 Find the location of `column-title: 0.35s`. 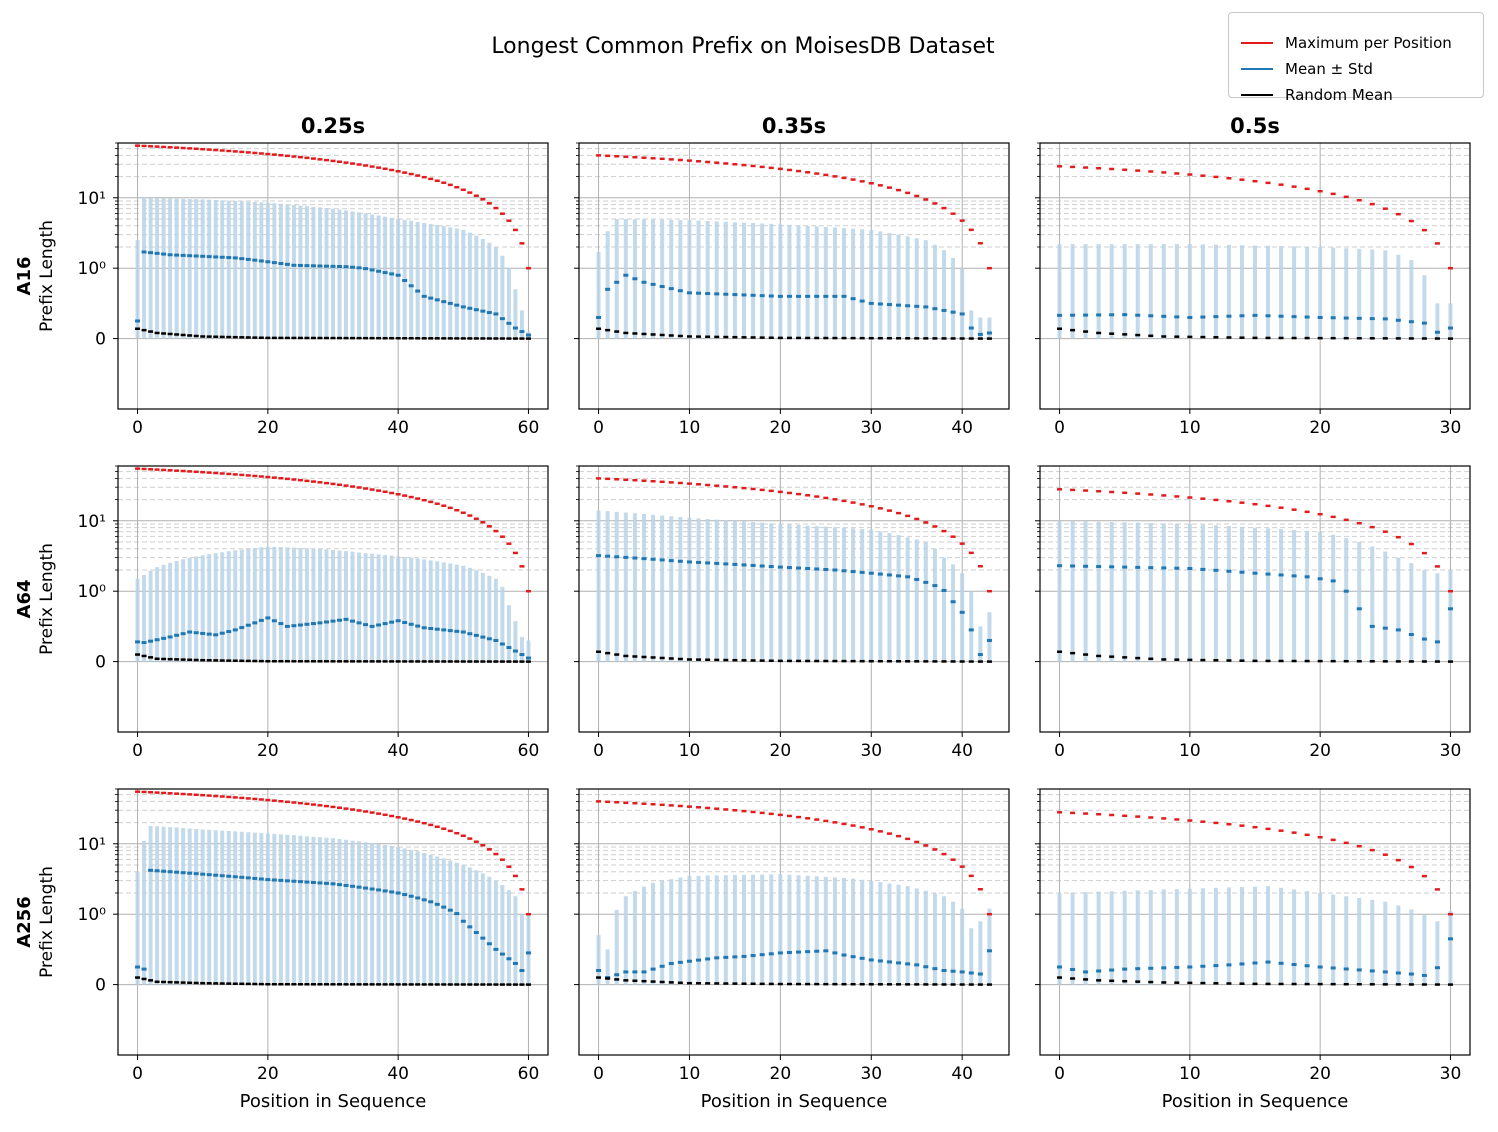

column-title: 0.35s is located at coordinates (794, 126).